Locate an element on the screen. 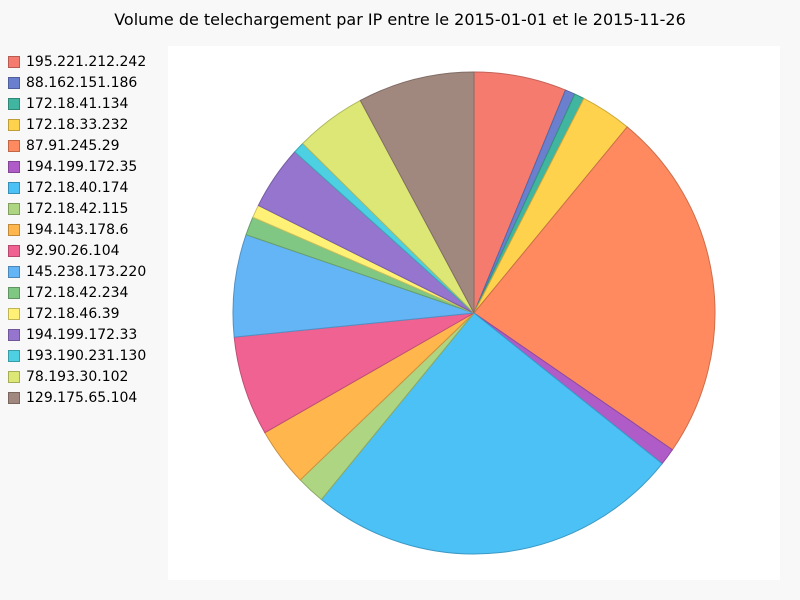  legend-item: 92.90.26.104 is located at coordinates (77, 250).